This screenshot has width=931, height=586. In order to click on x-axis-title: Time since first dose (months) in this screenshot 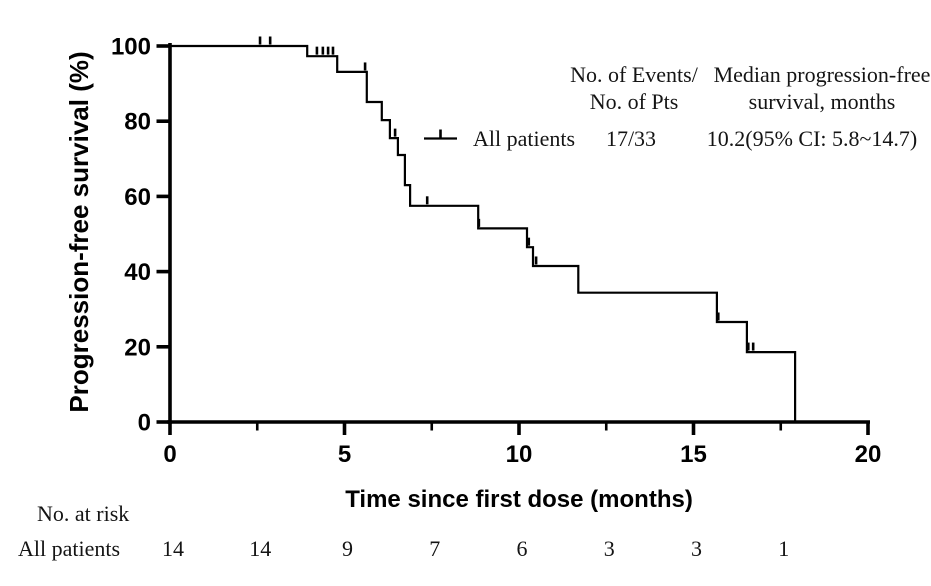, I will do `click(519, 499)`.